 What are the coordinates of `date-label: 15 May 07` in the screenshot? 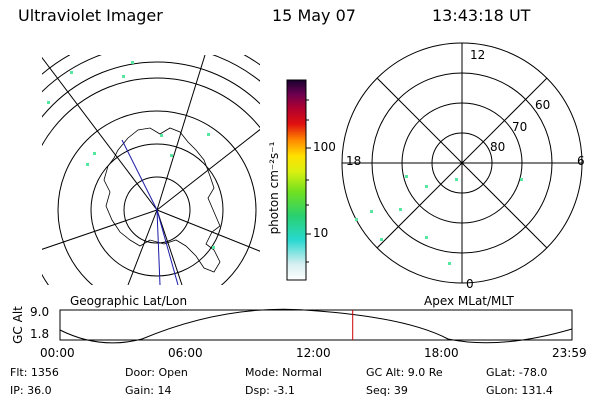 It's located at (314, 15).